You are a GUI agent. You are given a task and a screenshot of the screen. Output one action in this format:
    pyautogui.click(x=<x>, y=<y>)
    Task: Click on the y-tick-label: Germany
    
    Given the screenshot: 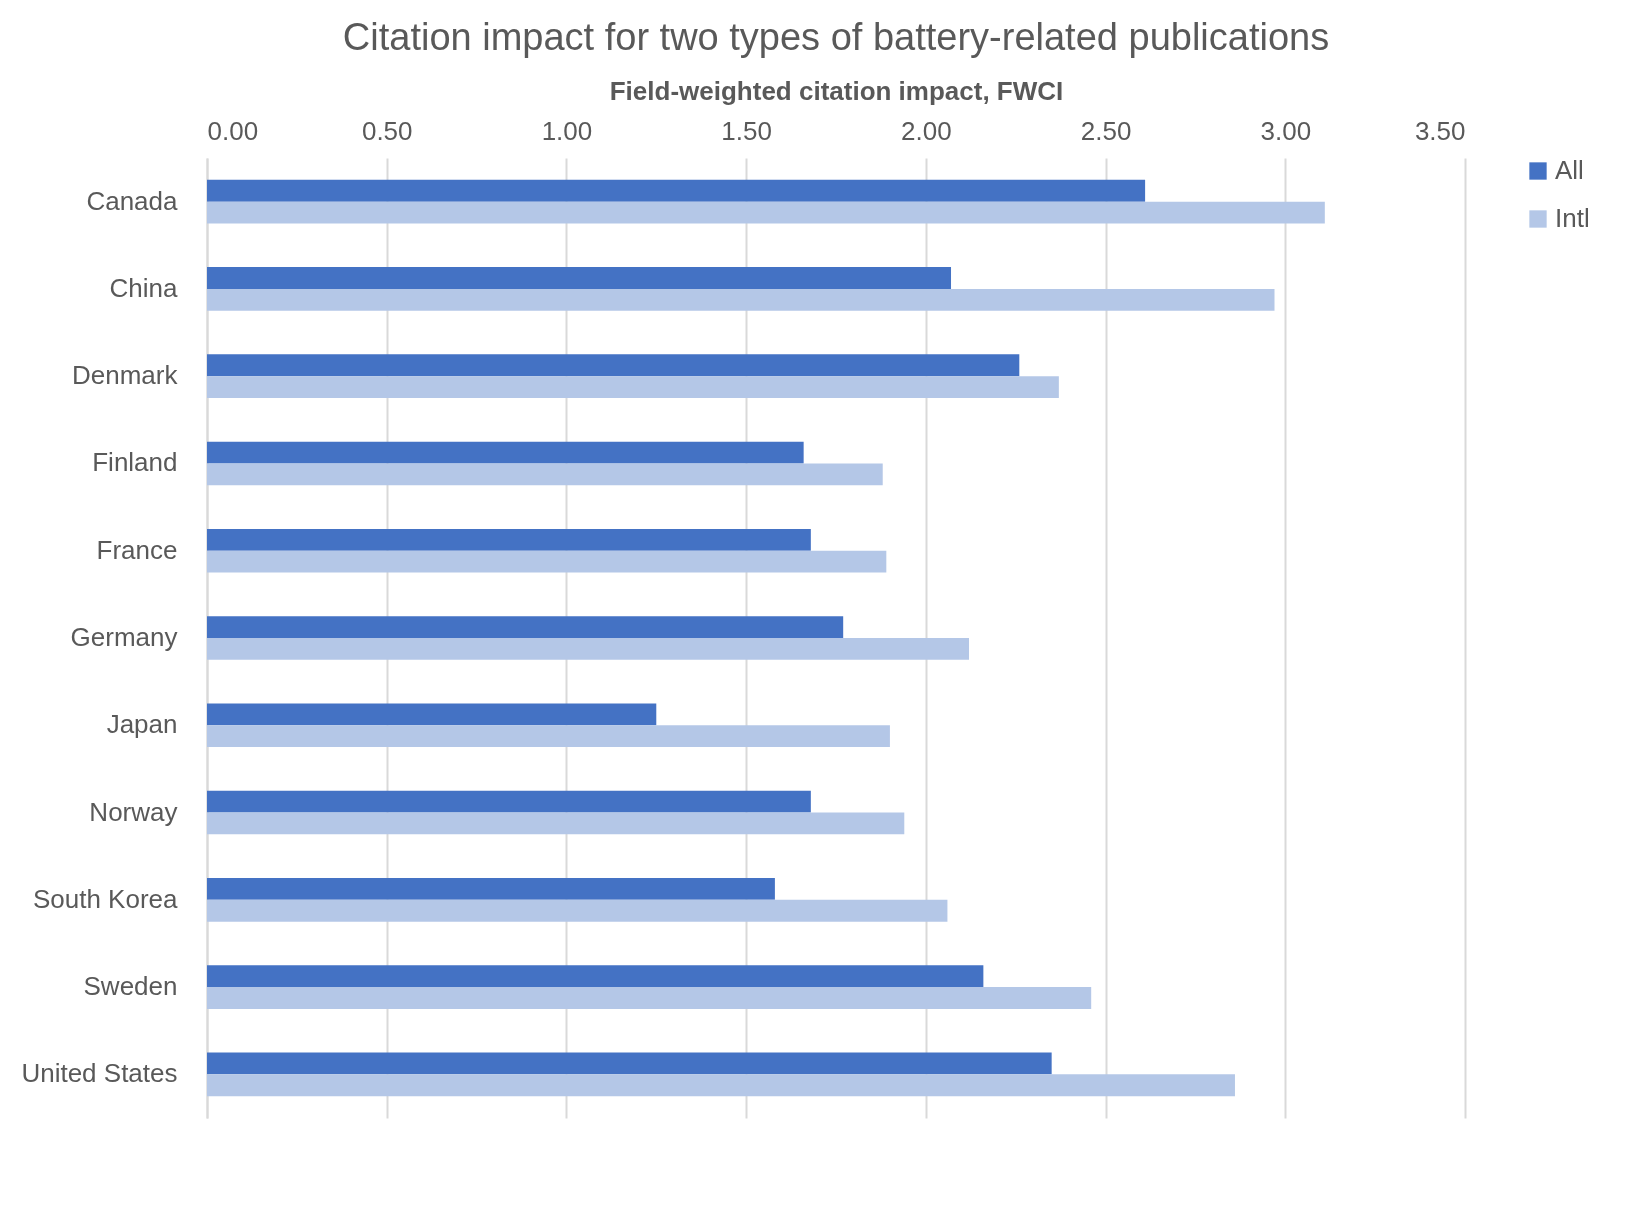 What is the action you would take?
    pyautogui.click(x=124, y=637)
    